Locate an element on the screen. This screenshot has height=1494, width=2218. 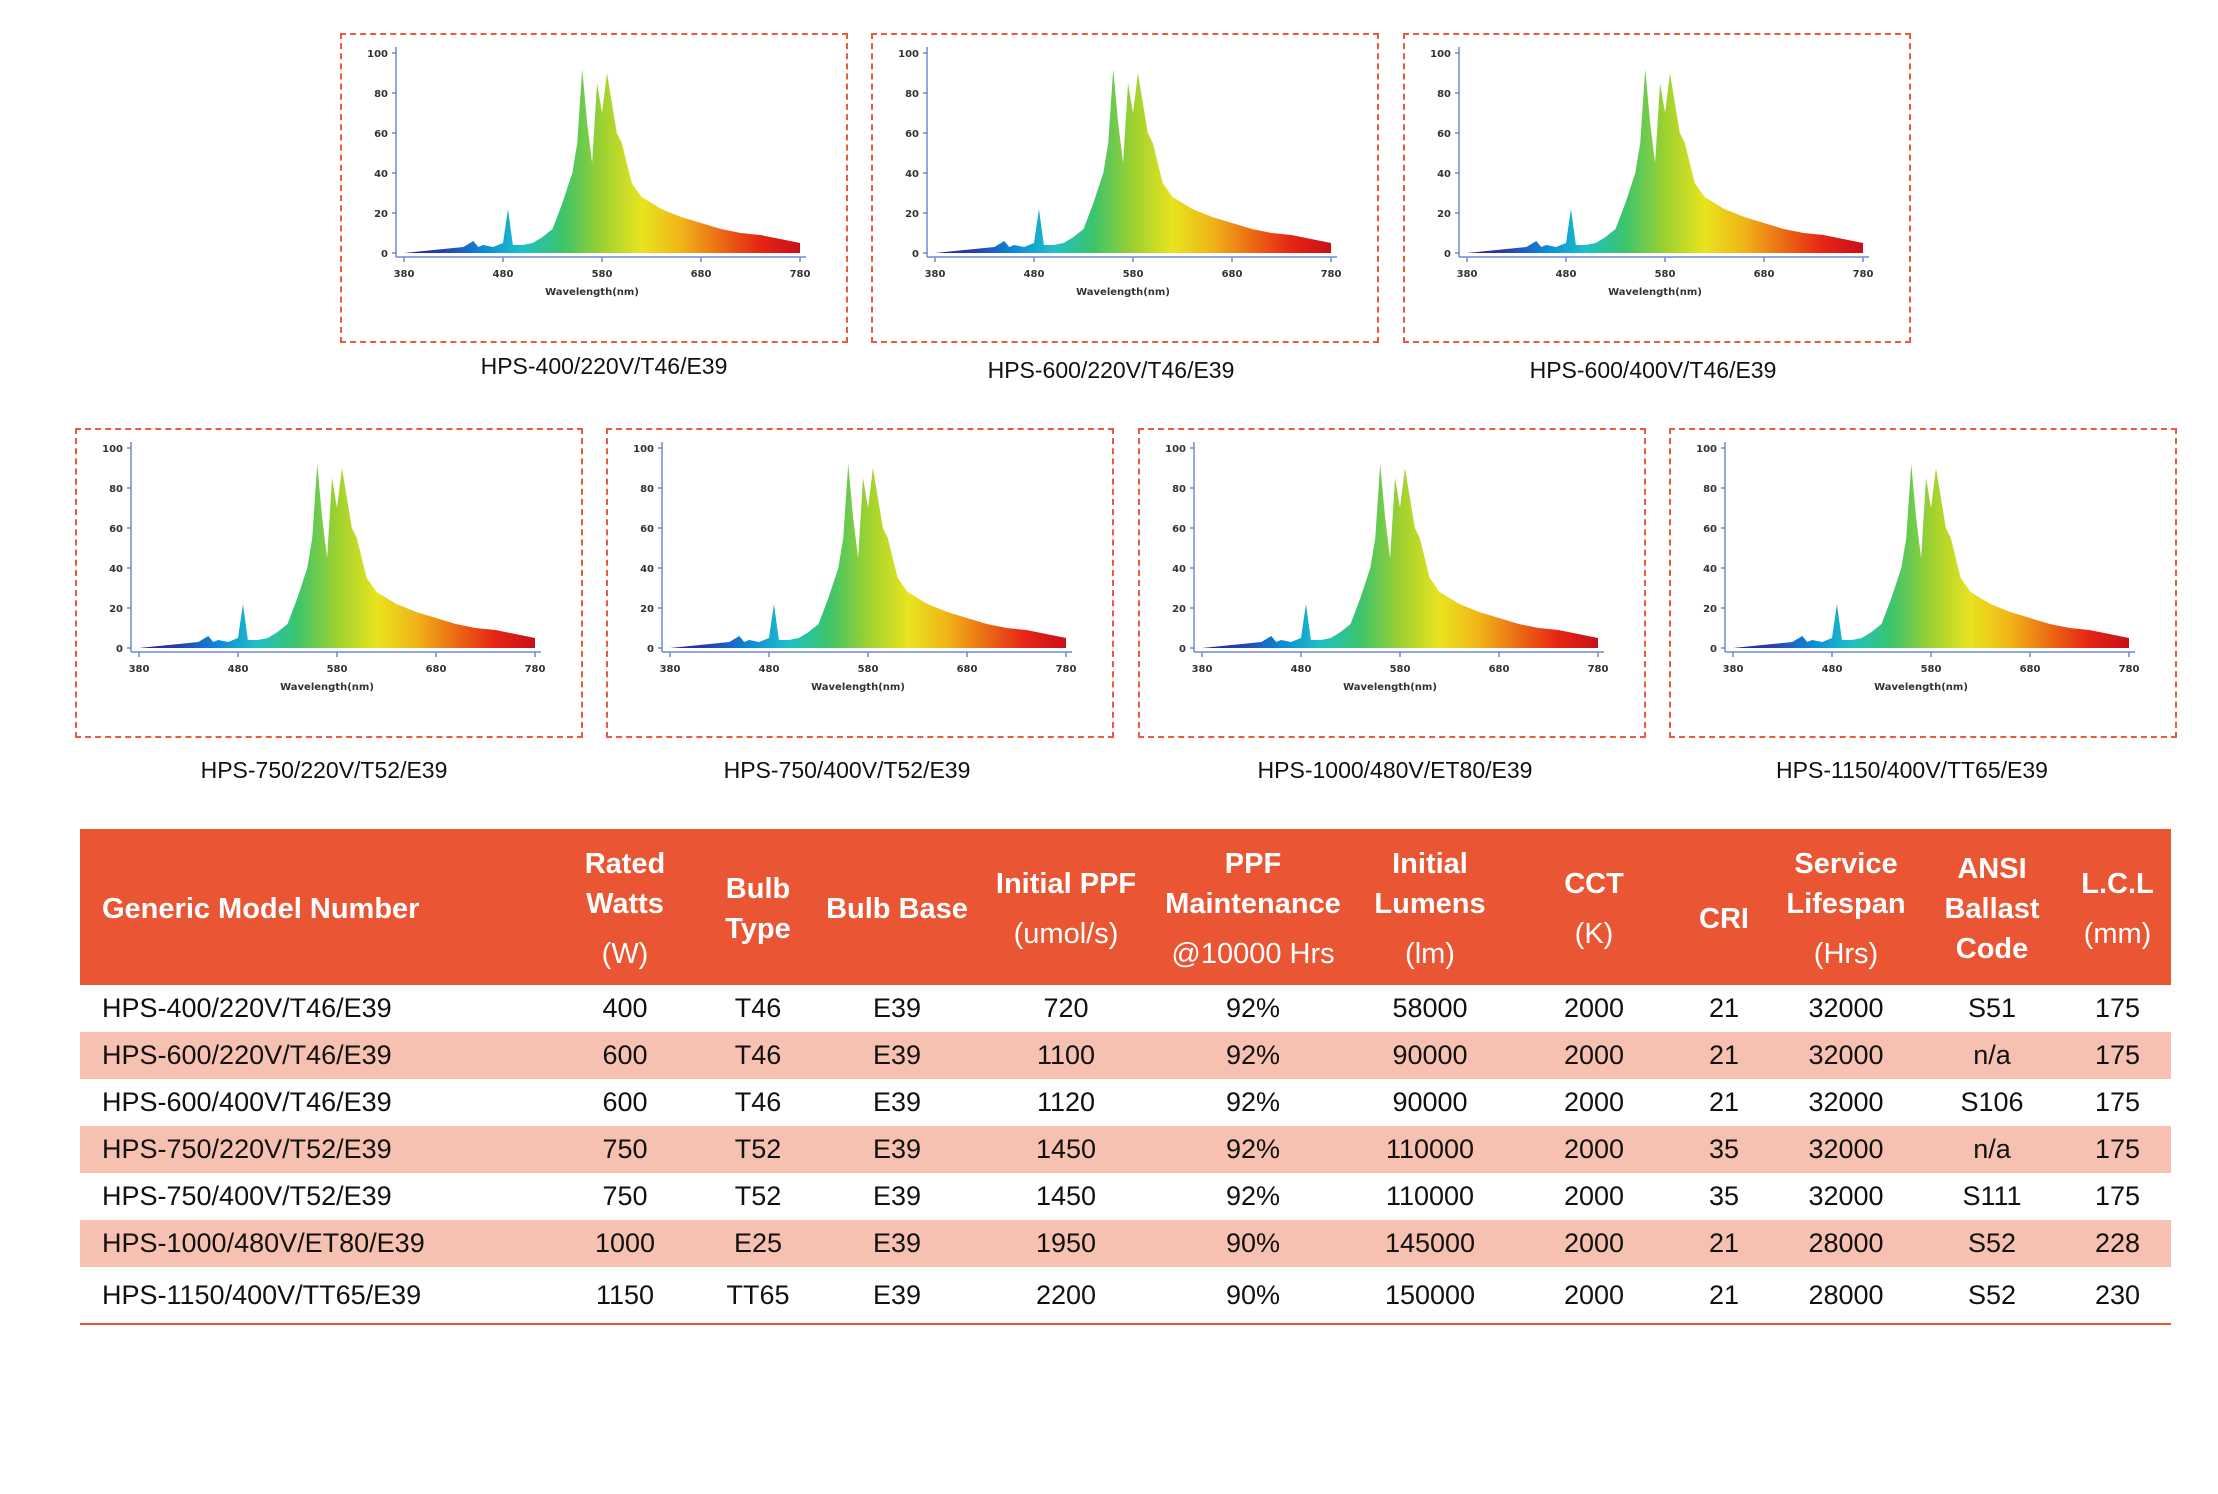
column-header: Service Lifespan (Hrs) is located at coordinates (1846, 907).